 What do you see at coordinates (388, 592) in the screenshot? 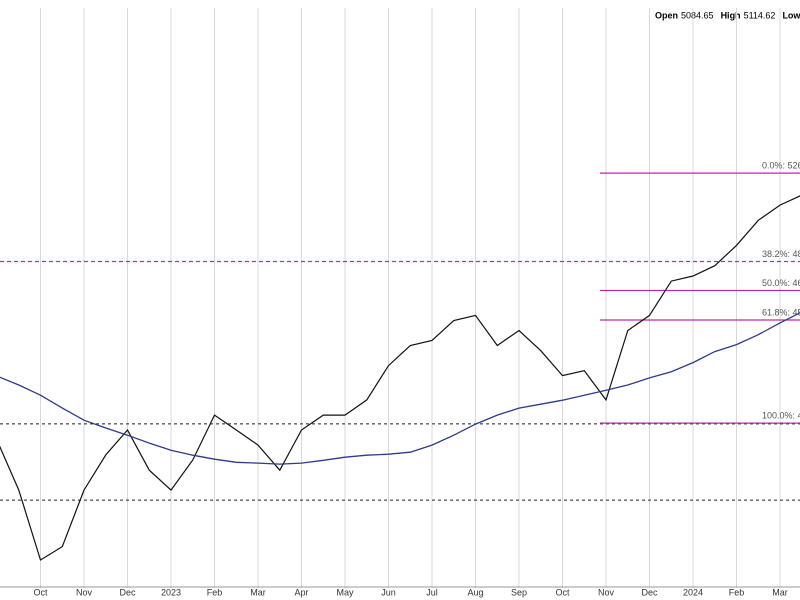
I see `x-tick-label: Jun` at bounding box center [388, 592].